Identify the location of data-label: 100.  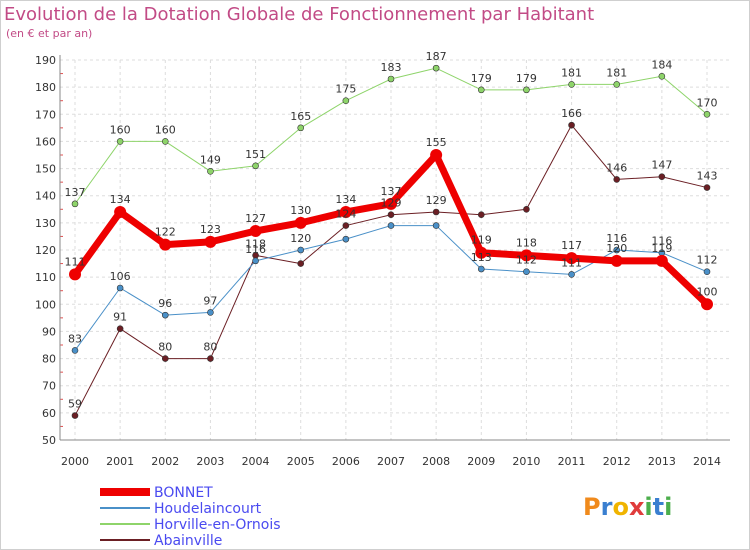
(707, 291).